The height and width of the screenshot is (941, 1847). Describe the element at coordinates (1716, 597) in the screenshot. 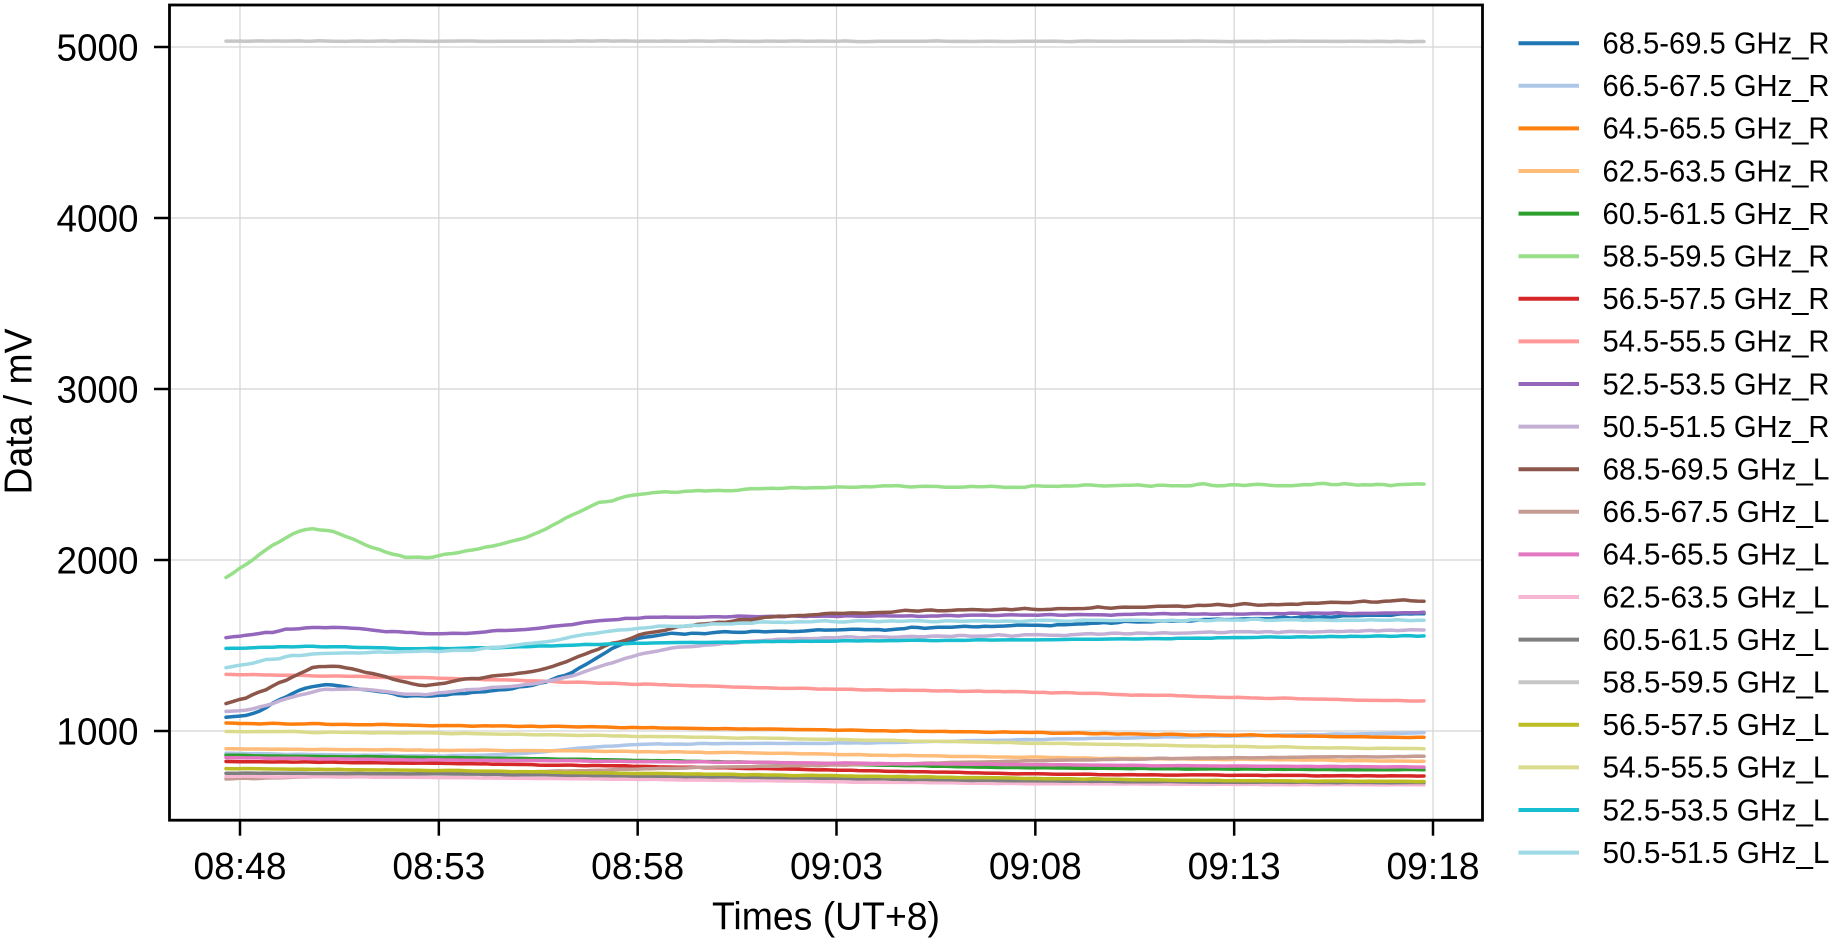

I see `svg-text: 62.5-63.5 GHz_L` at that location.